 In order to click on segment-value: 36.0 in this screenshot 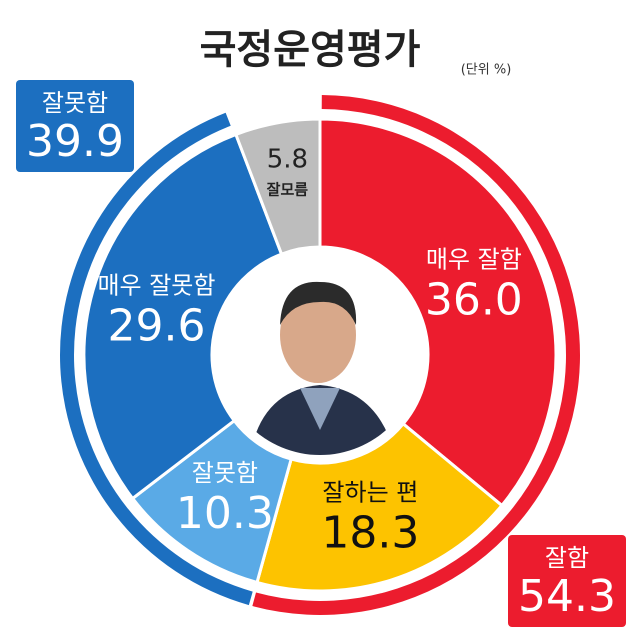, I will do `click(474, 300)`.